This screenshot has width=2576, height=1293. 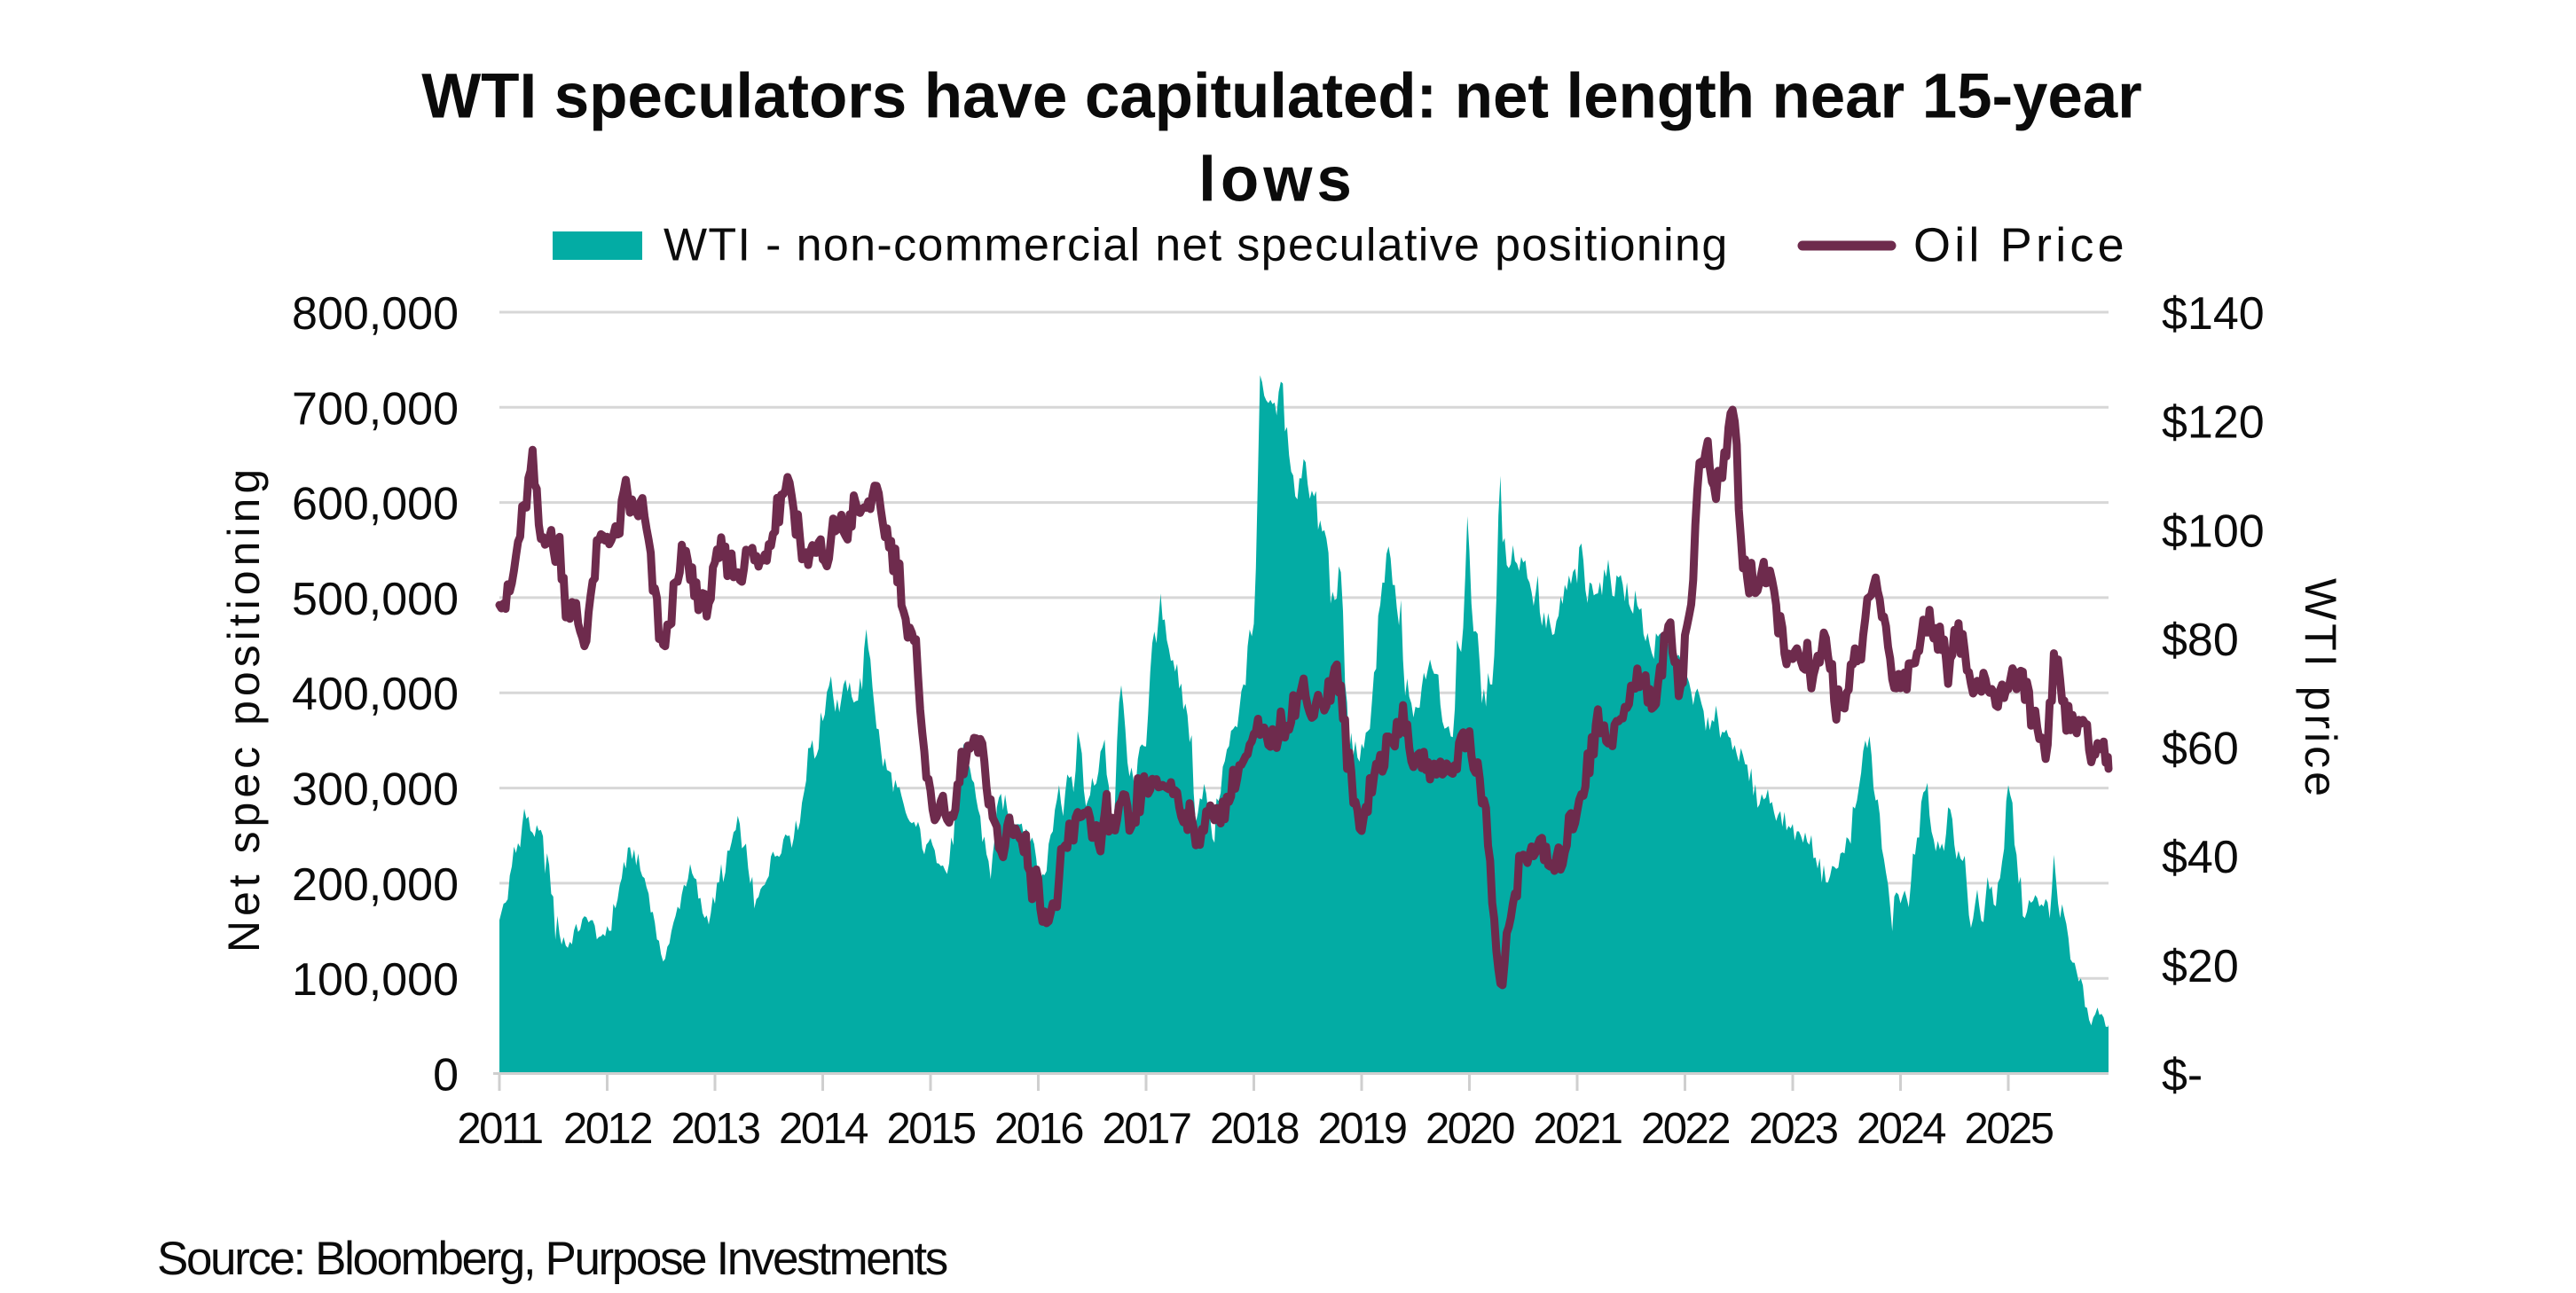 I want to click on svg-text: WTI price, so click(x=2320, y=689).